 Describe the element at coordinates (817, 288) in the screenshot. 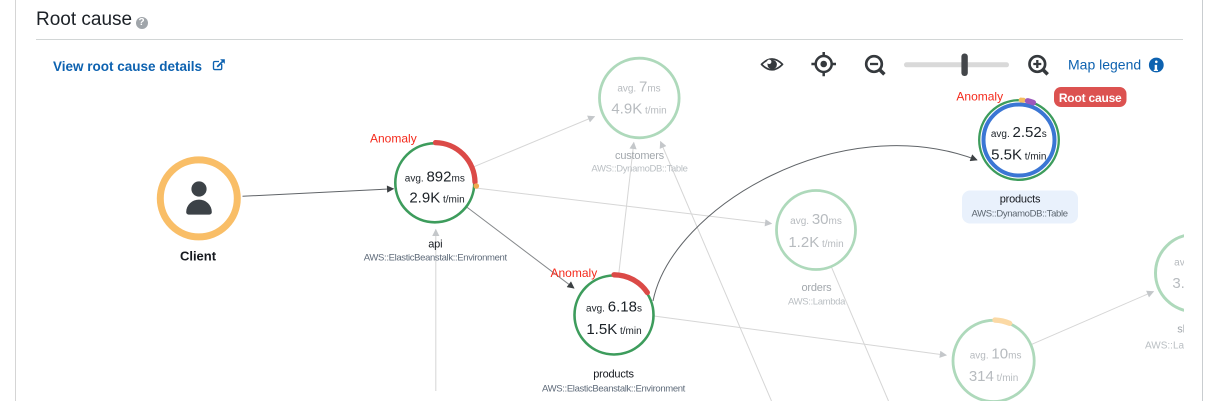

I see `svg-text: orders` at that location.